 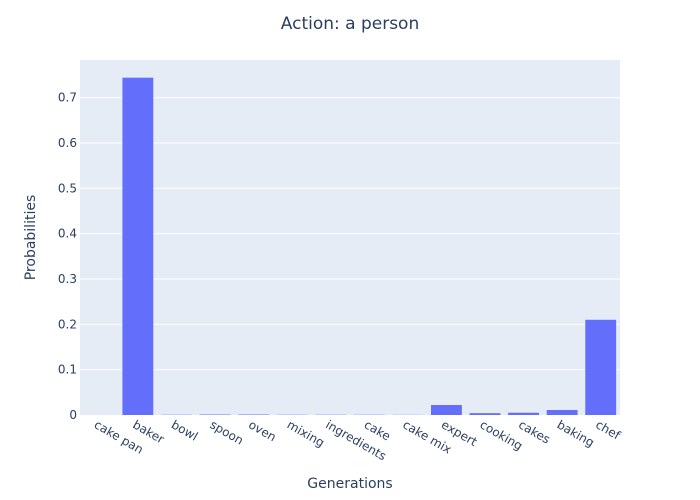 What do you see at coordinates (562, 412) in the screenshot?
I see `bar-baking` at bounding box center [562, 412].